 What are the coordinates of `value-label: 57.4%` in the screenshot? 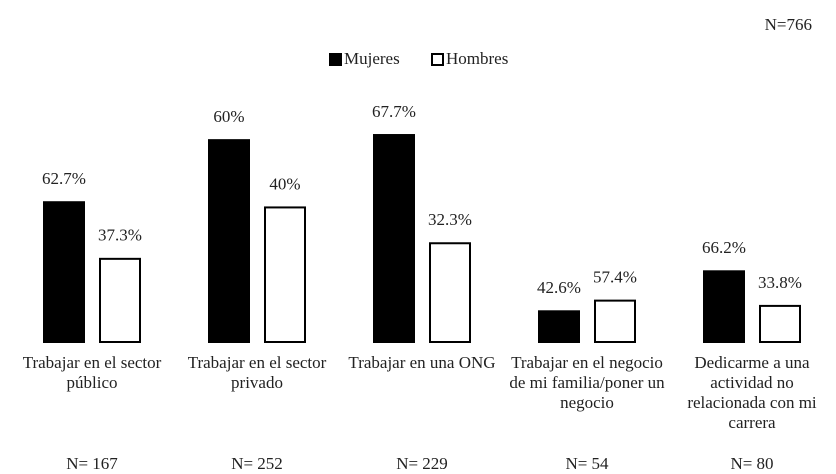 It's located at (615, 277).